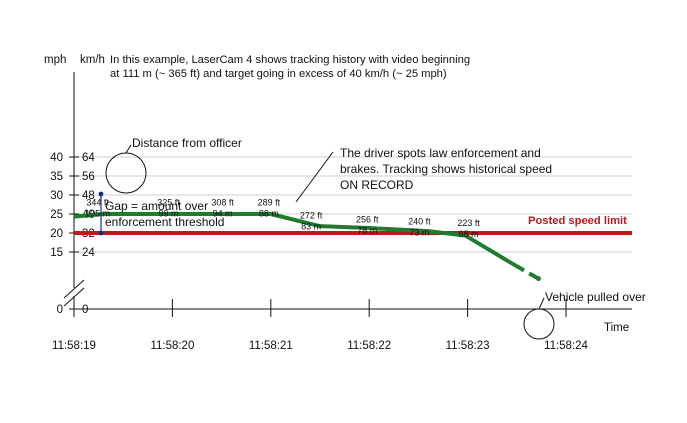 This screenshot has height=423, width=687. Describe the element at coordinates (311, 216) in the screenshot. I see `distance-label-ft: 272 ft` at that location.